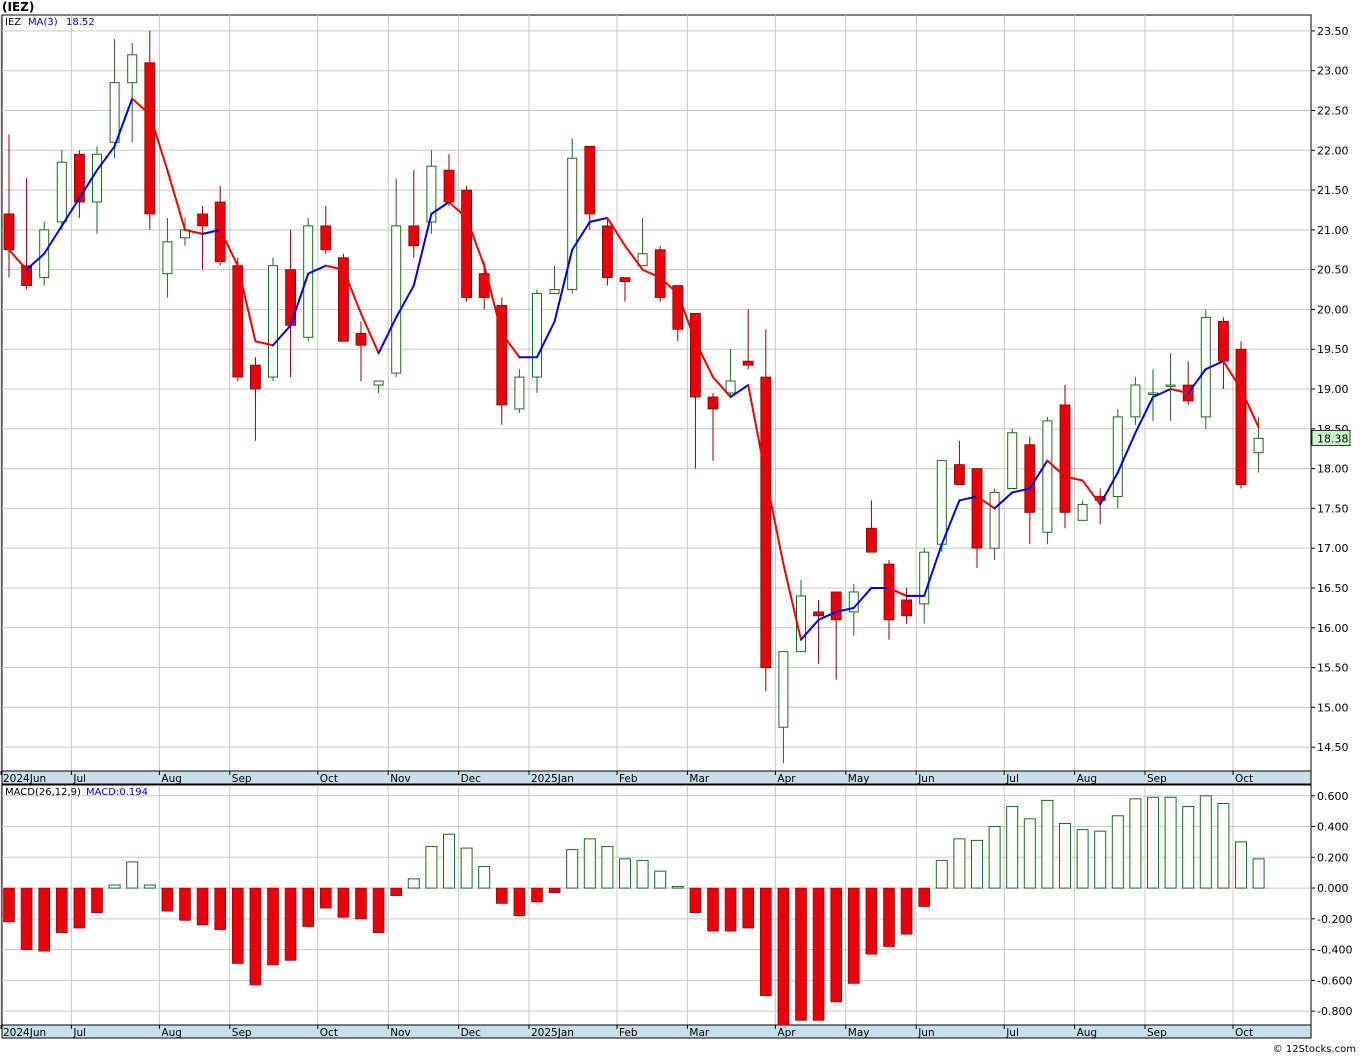  What do you see at coordinates (1333, 548) in the screenshot?
I see `price-y-tick-label: 17.00` at bounding box center [1333, 548].